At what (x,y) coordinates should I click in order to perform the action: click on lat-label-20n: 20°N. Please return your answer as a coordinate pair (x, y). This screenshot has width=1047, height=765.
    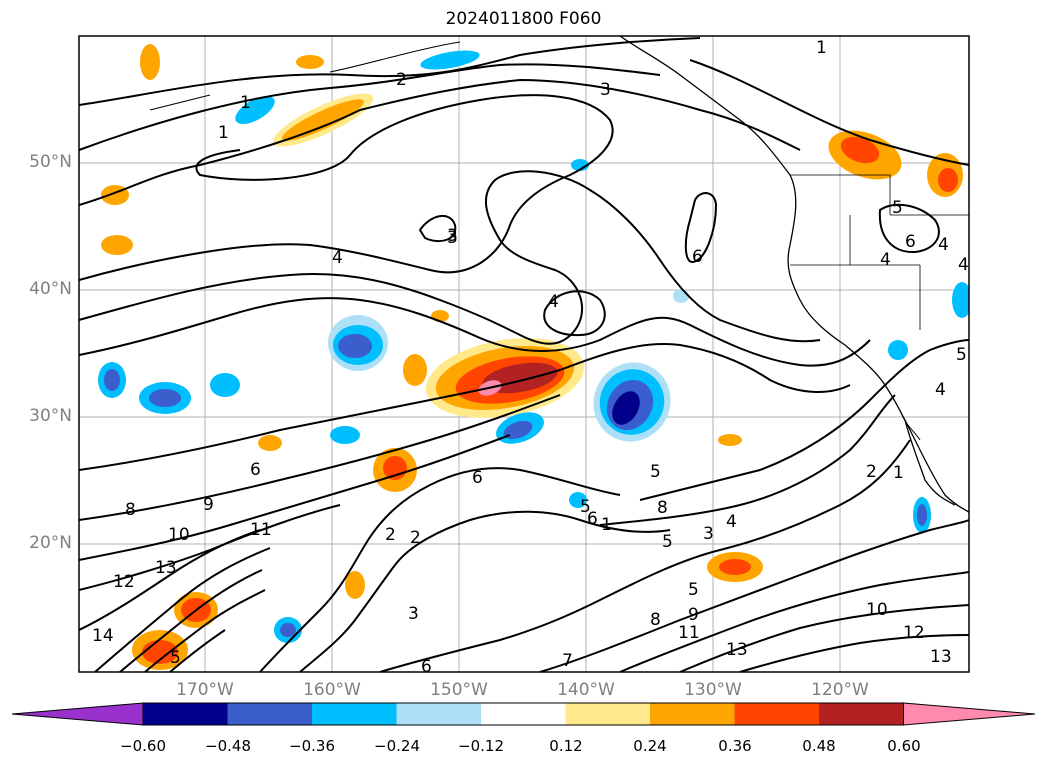
    Looking at the image, I should click on (50, 543).